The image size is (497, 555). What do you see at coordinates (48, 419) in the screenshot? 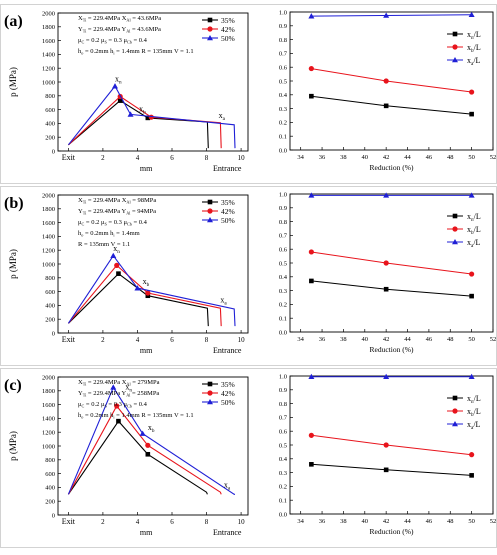
I see `y-tick-label: 1400` at bounding box center [48, 419].